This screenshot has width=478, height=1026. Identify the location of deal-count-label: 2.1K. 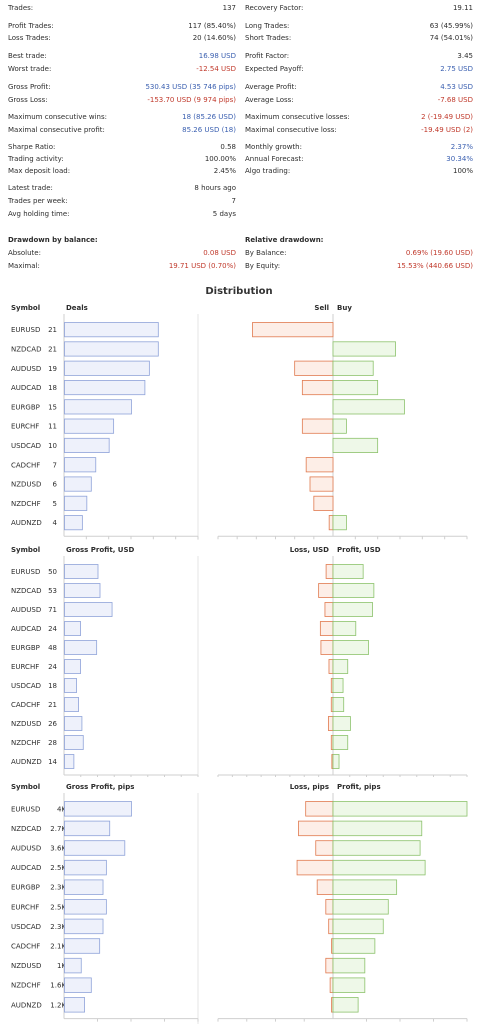
(58, 947).